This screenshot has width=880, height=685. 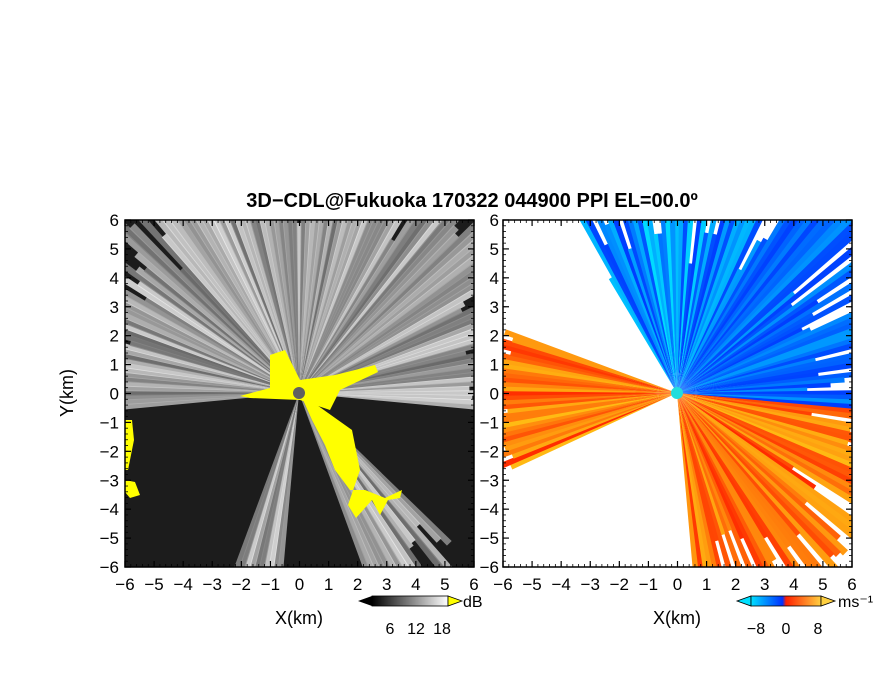 I want to click on y-tick-label: −1, so click(x=489, y=422).